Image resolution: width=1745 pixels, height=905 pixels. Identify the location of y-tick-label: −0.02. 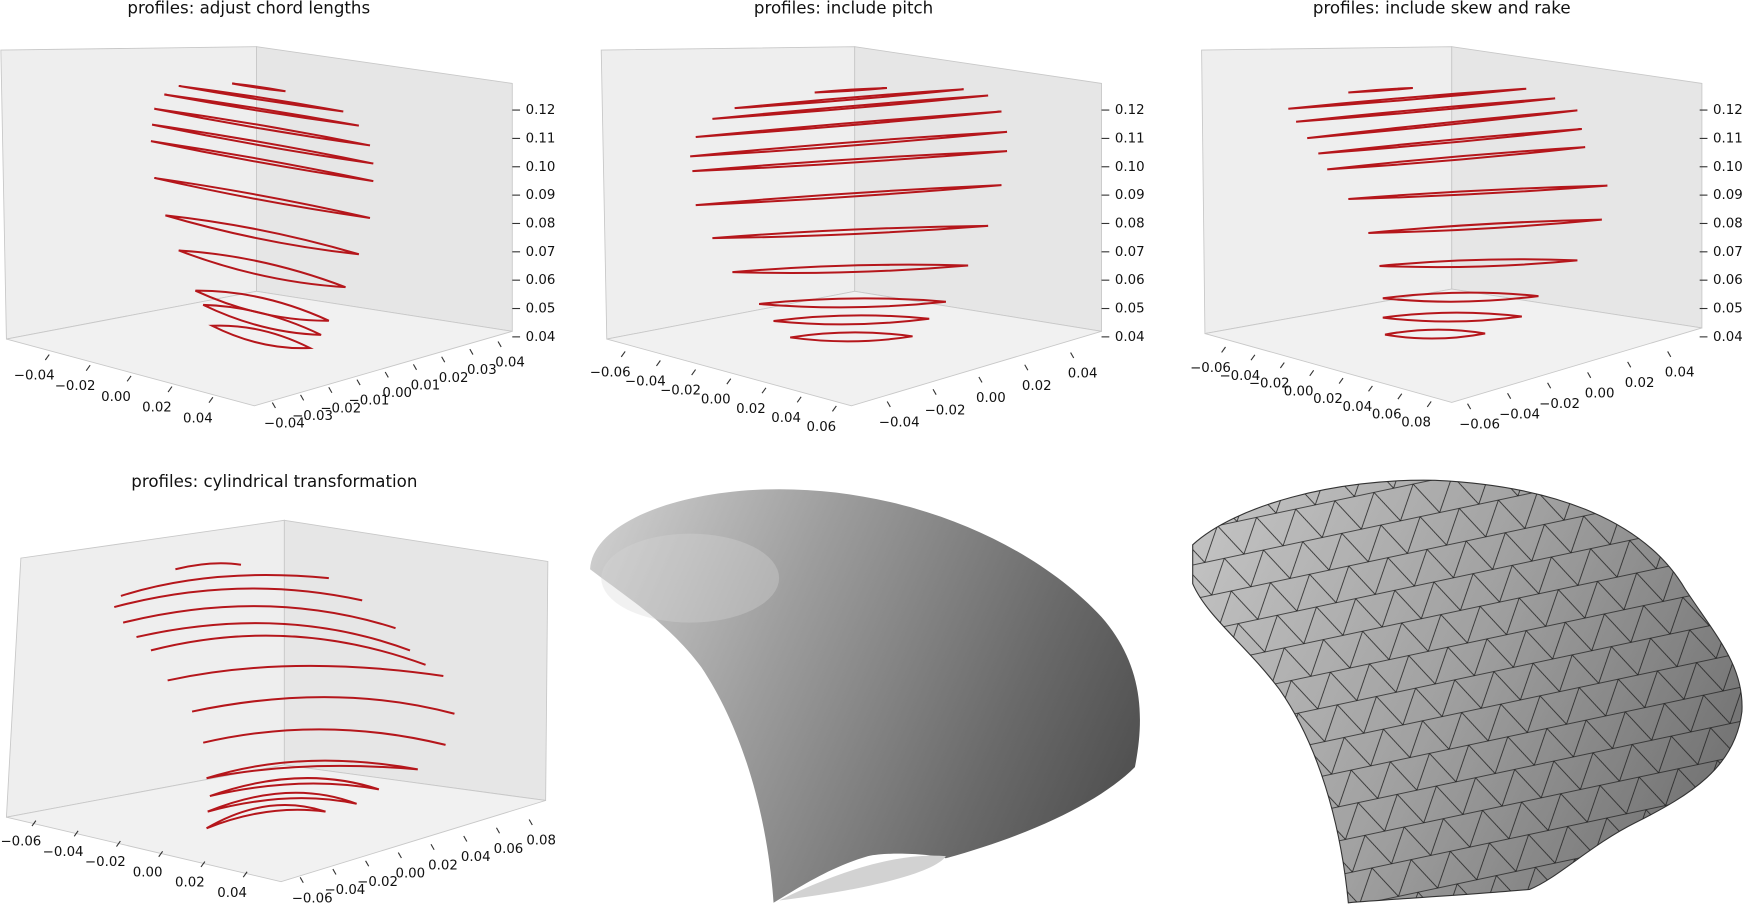
(1559, 404).